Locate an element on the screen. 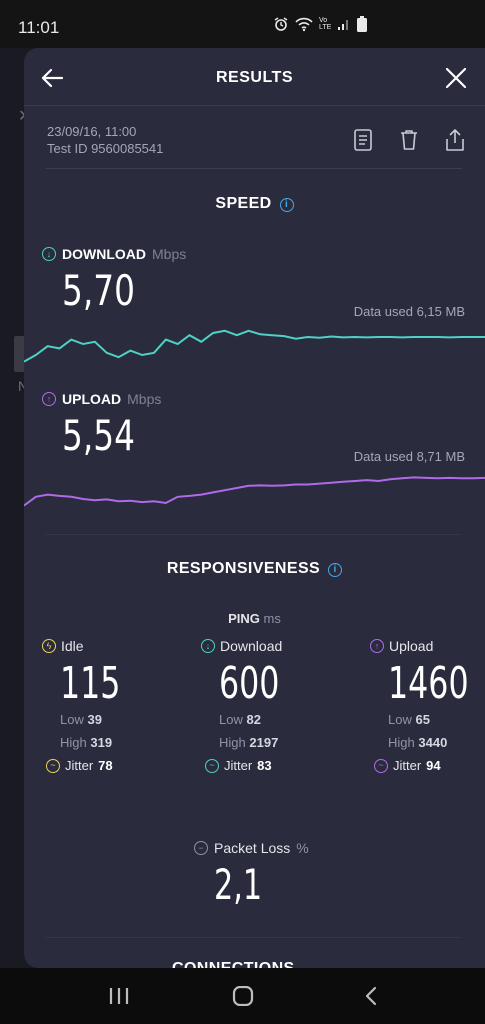 This screenshot has width=485, height=1024. upload-series-line is located at coordinates (254, 491).